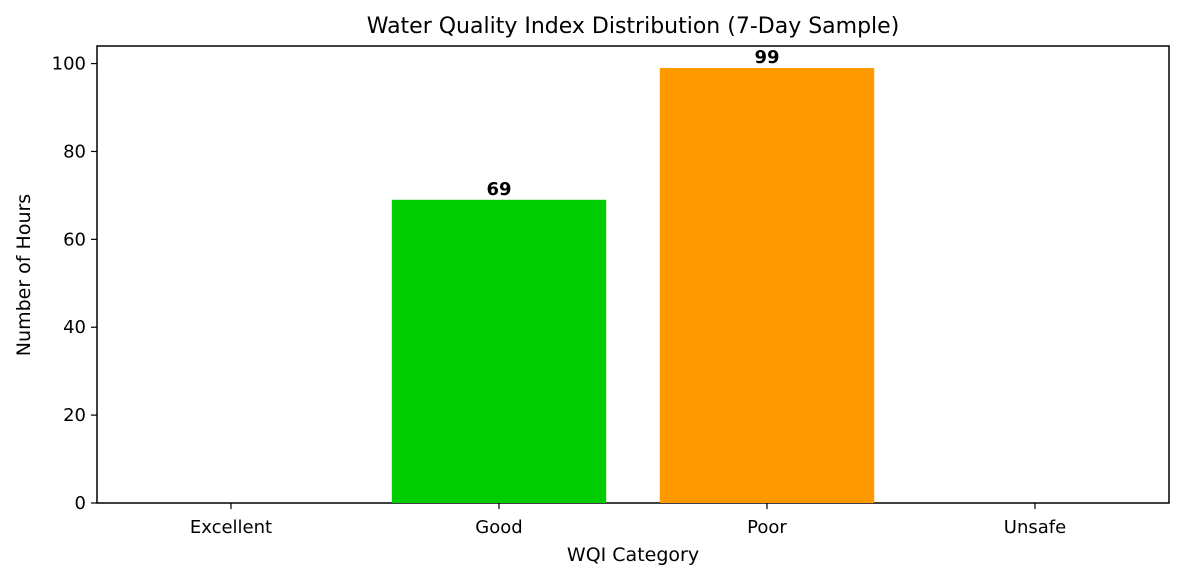  I want to click on y-tick-label: 60, so click(74, 239).